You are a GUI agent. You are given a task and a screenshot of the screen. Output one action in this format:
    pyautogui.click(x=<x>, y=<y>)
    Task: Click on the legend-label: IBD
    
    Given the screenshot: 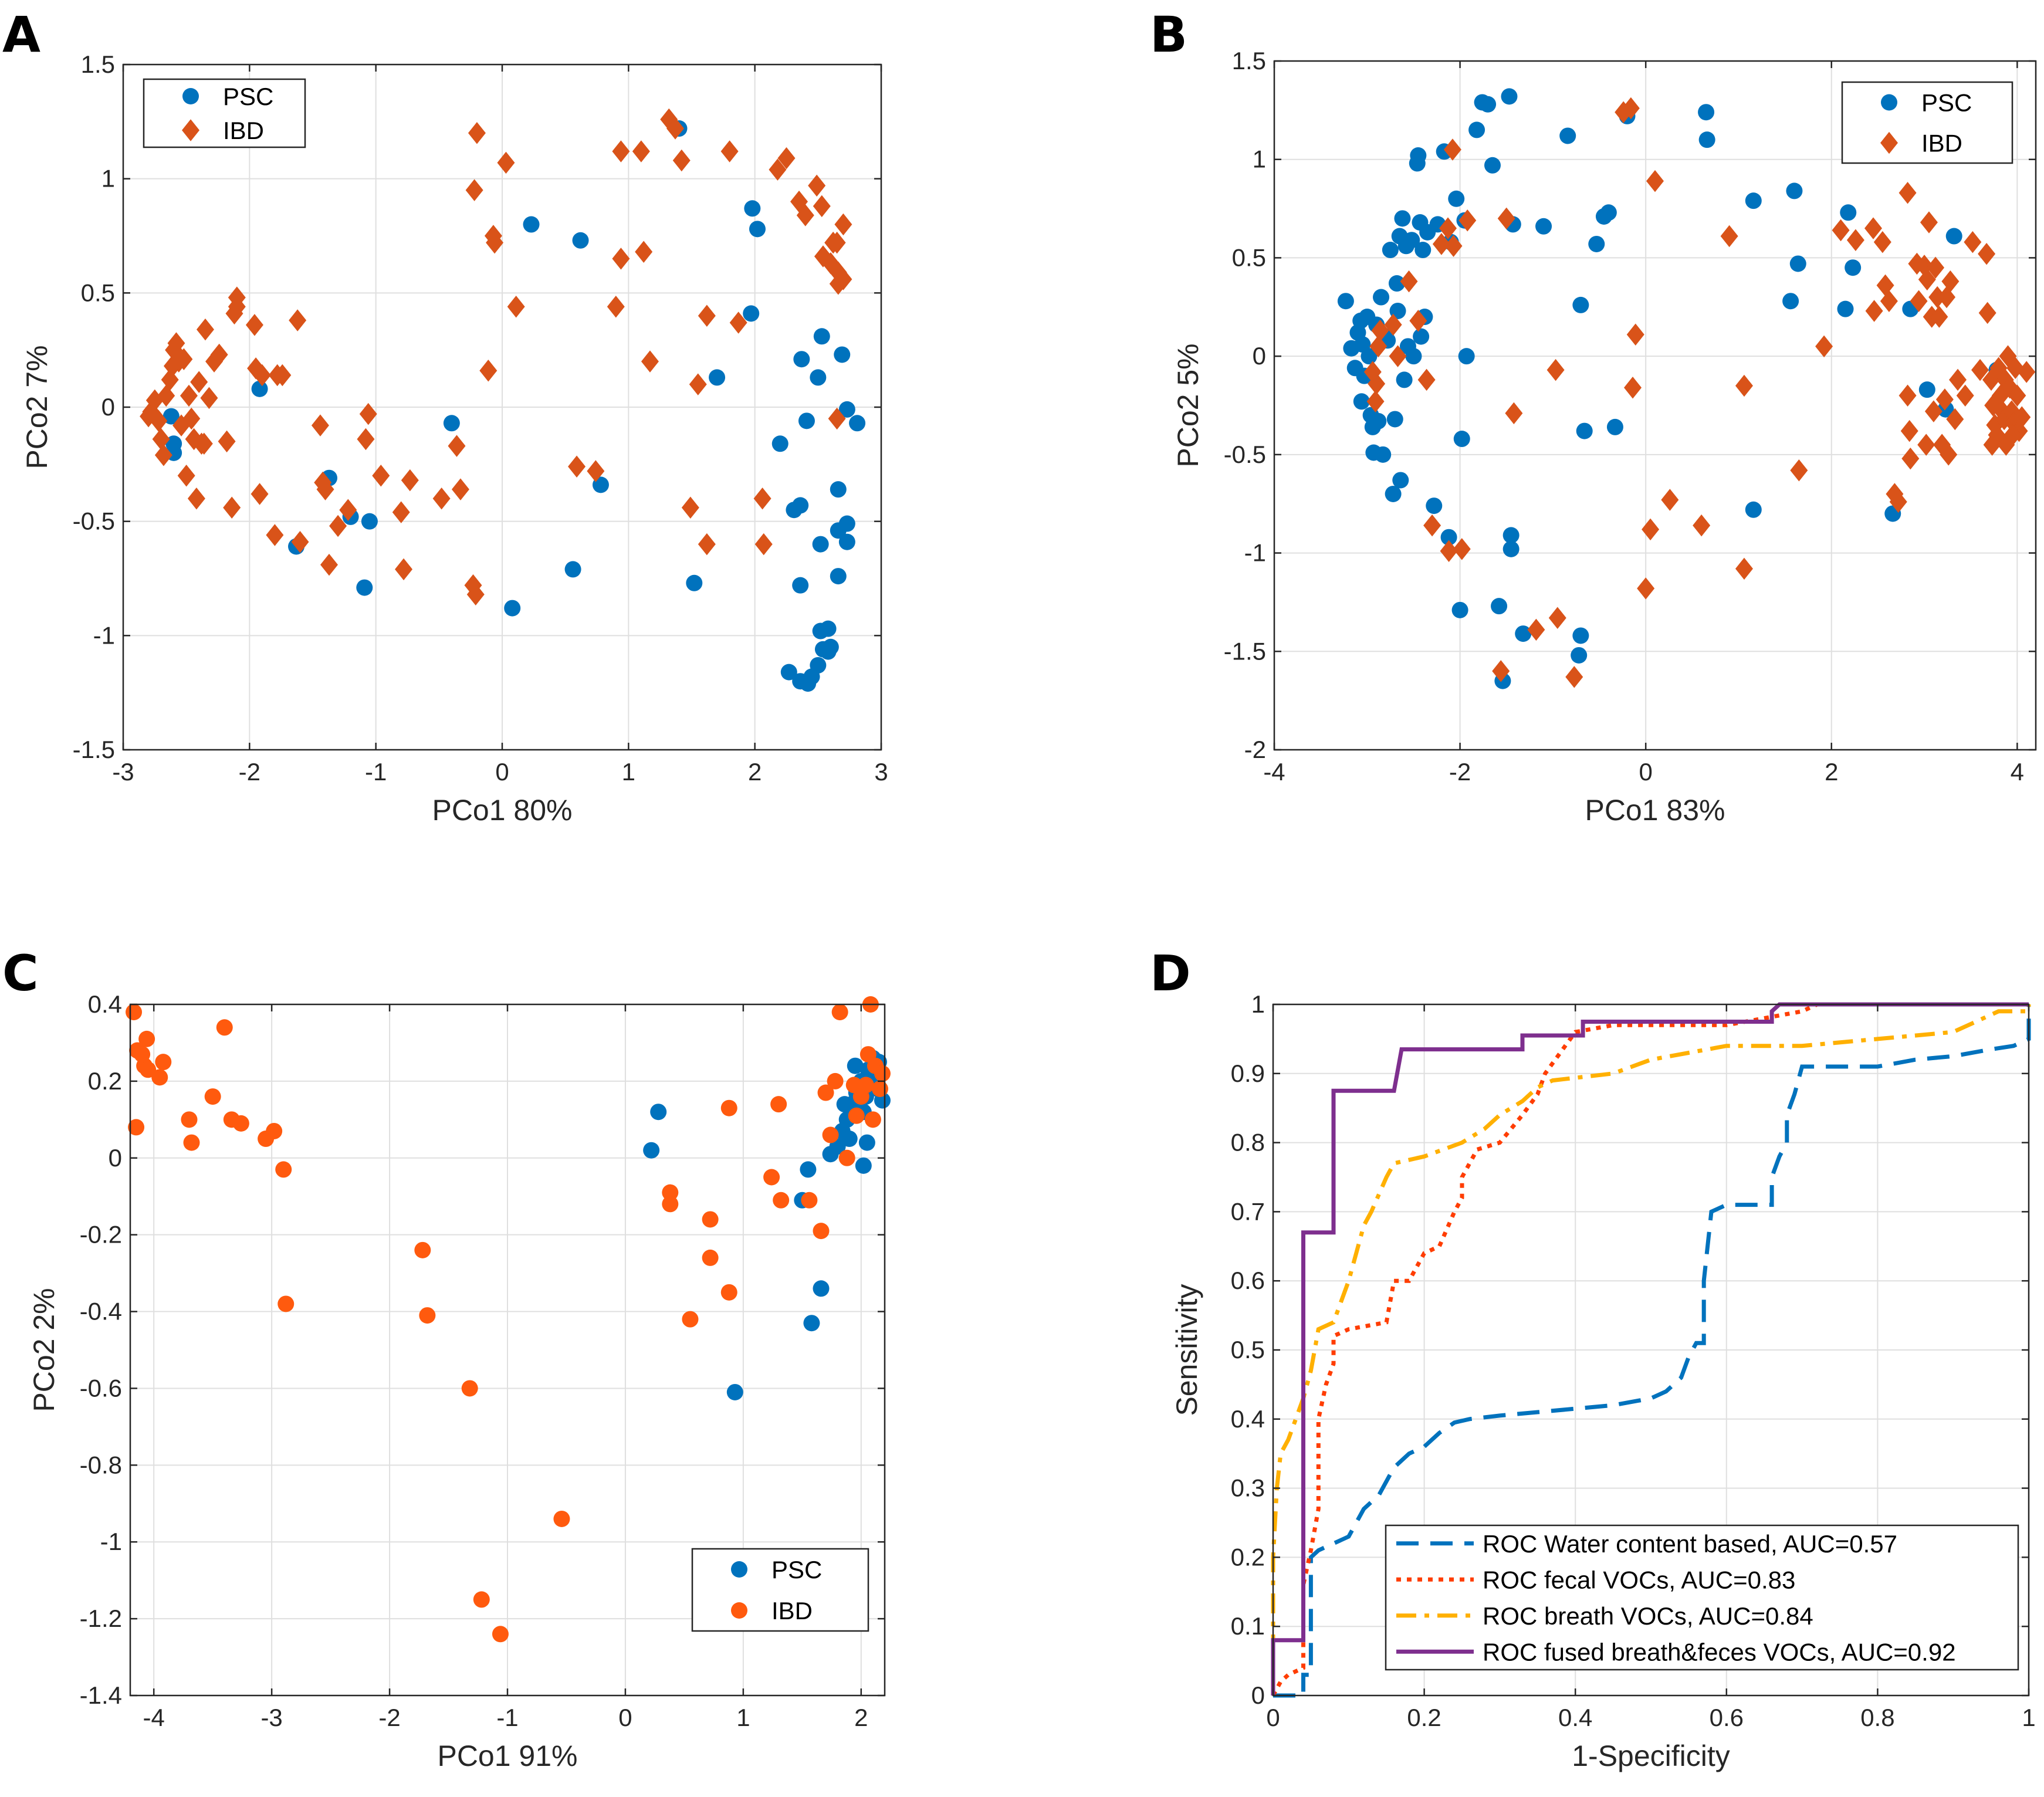 What is the action you would take?
    pyautogui.click(x=792, y=1611)
    